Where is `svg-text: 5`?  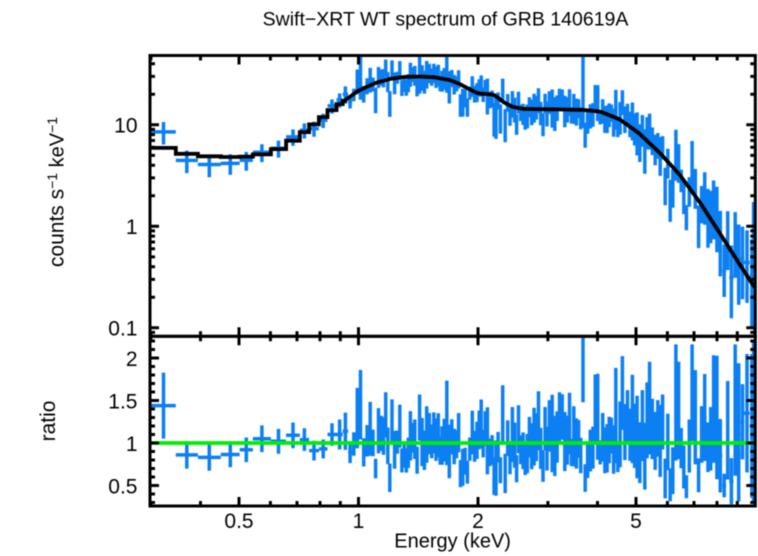 svg-text: 5 is located at coordinates (636, 521).